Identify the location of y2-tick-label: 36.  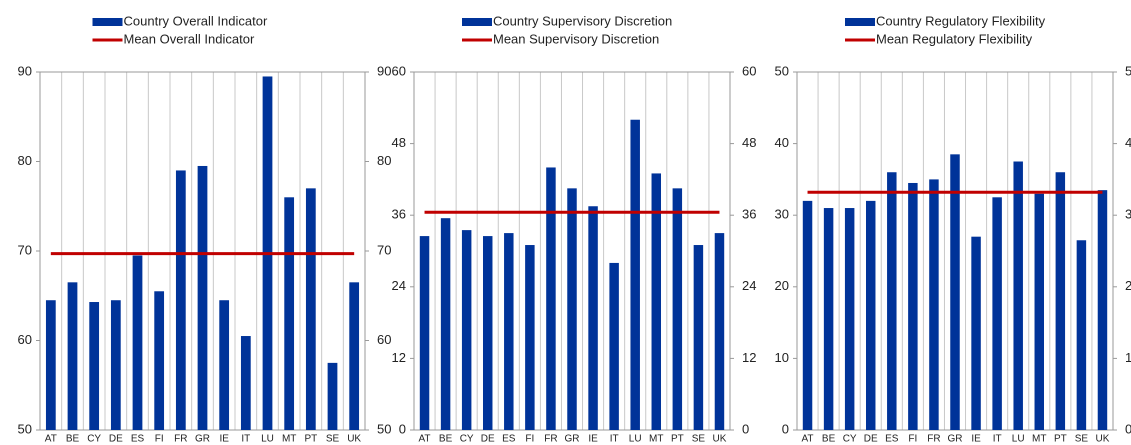
(749, 214).